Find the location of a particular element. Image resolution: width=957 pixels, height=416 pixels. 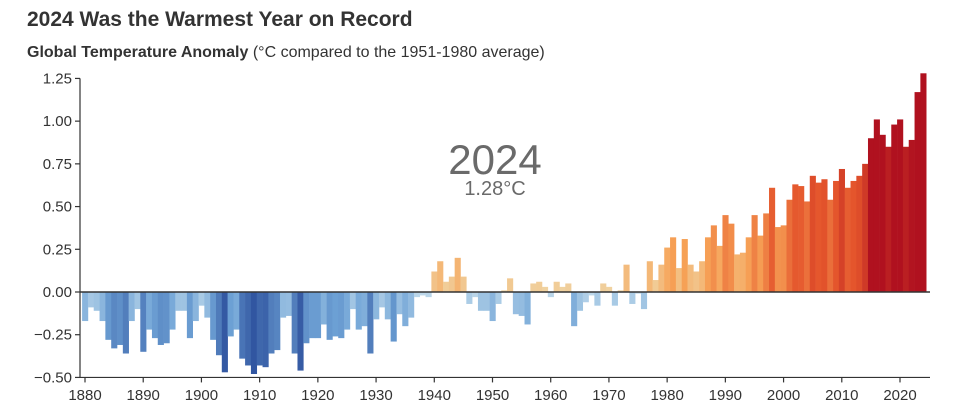

bar-1922 is located at coordinates (329, 316).